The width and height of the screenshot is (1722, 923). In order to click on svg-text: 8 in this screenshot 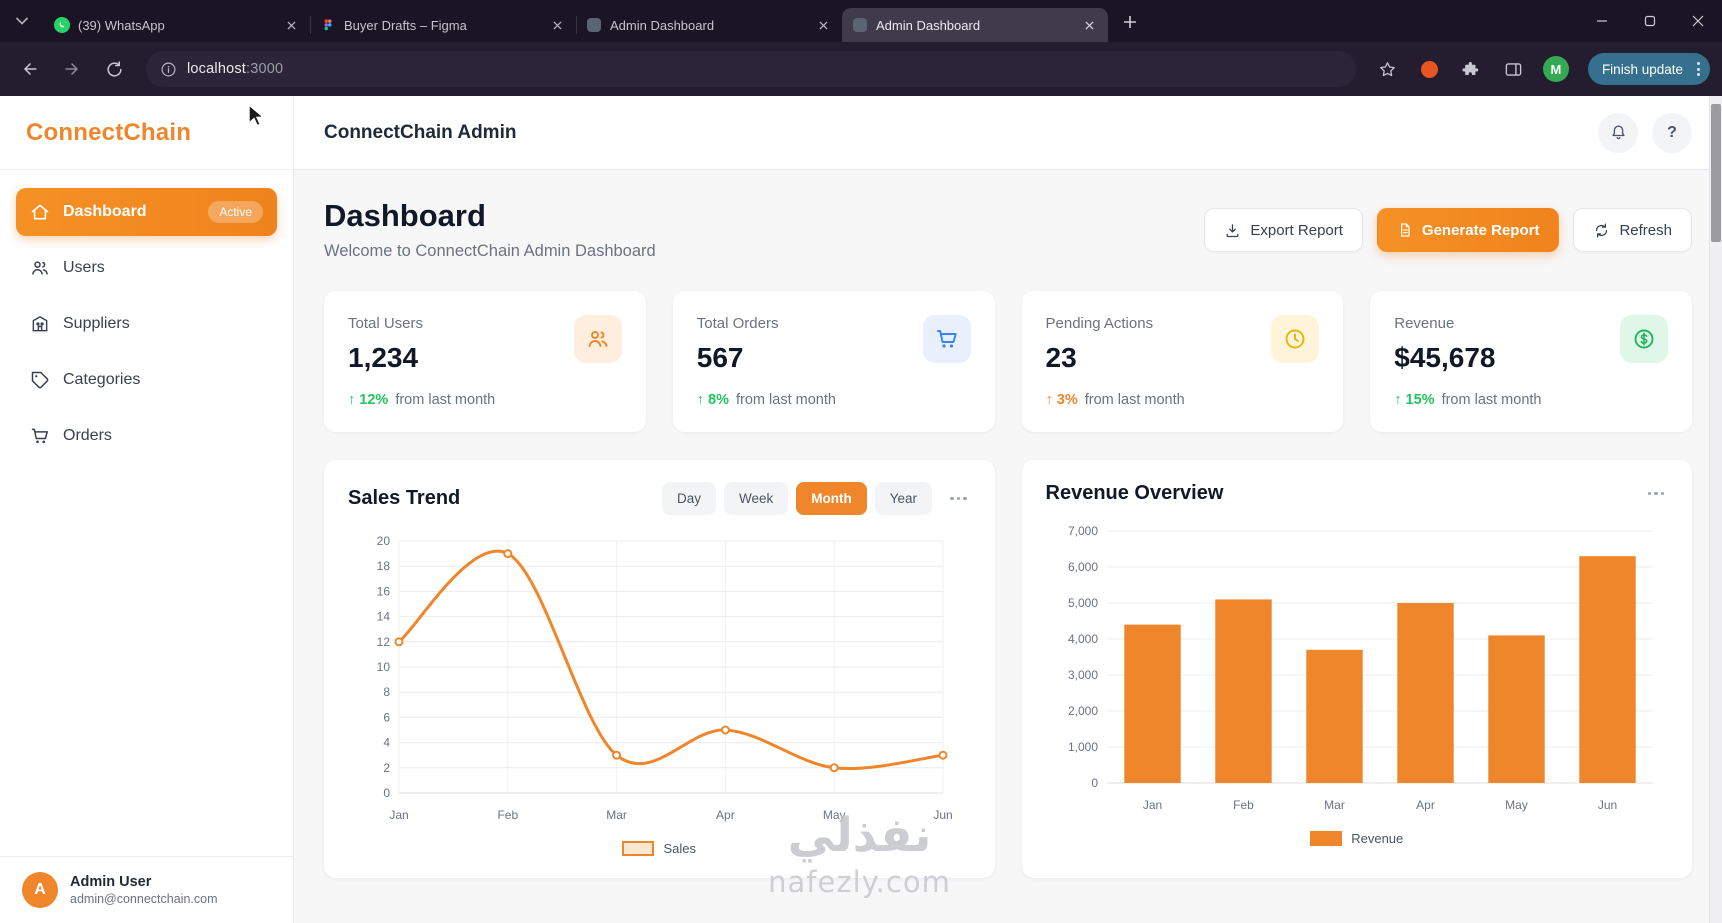, I will do `click(387, 692)`.